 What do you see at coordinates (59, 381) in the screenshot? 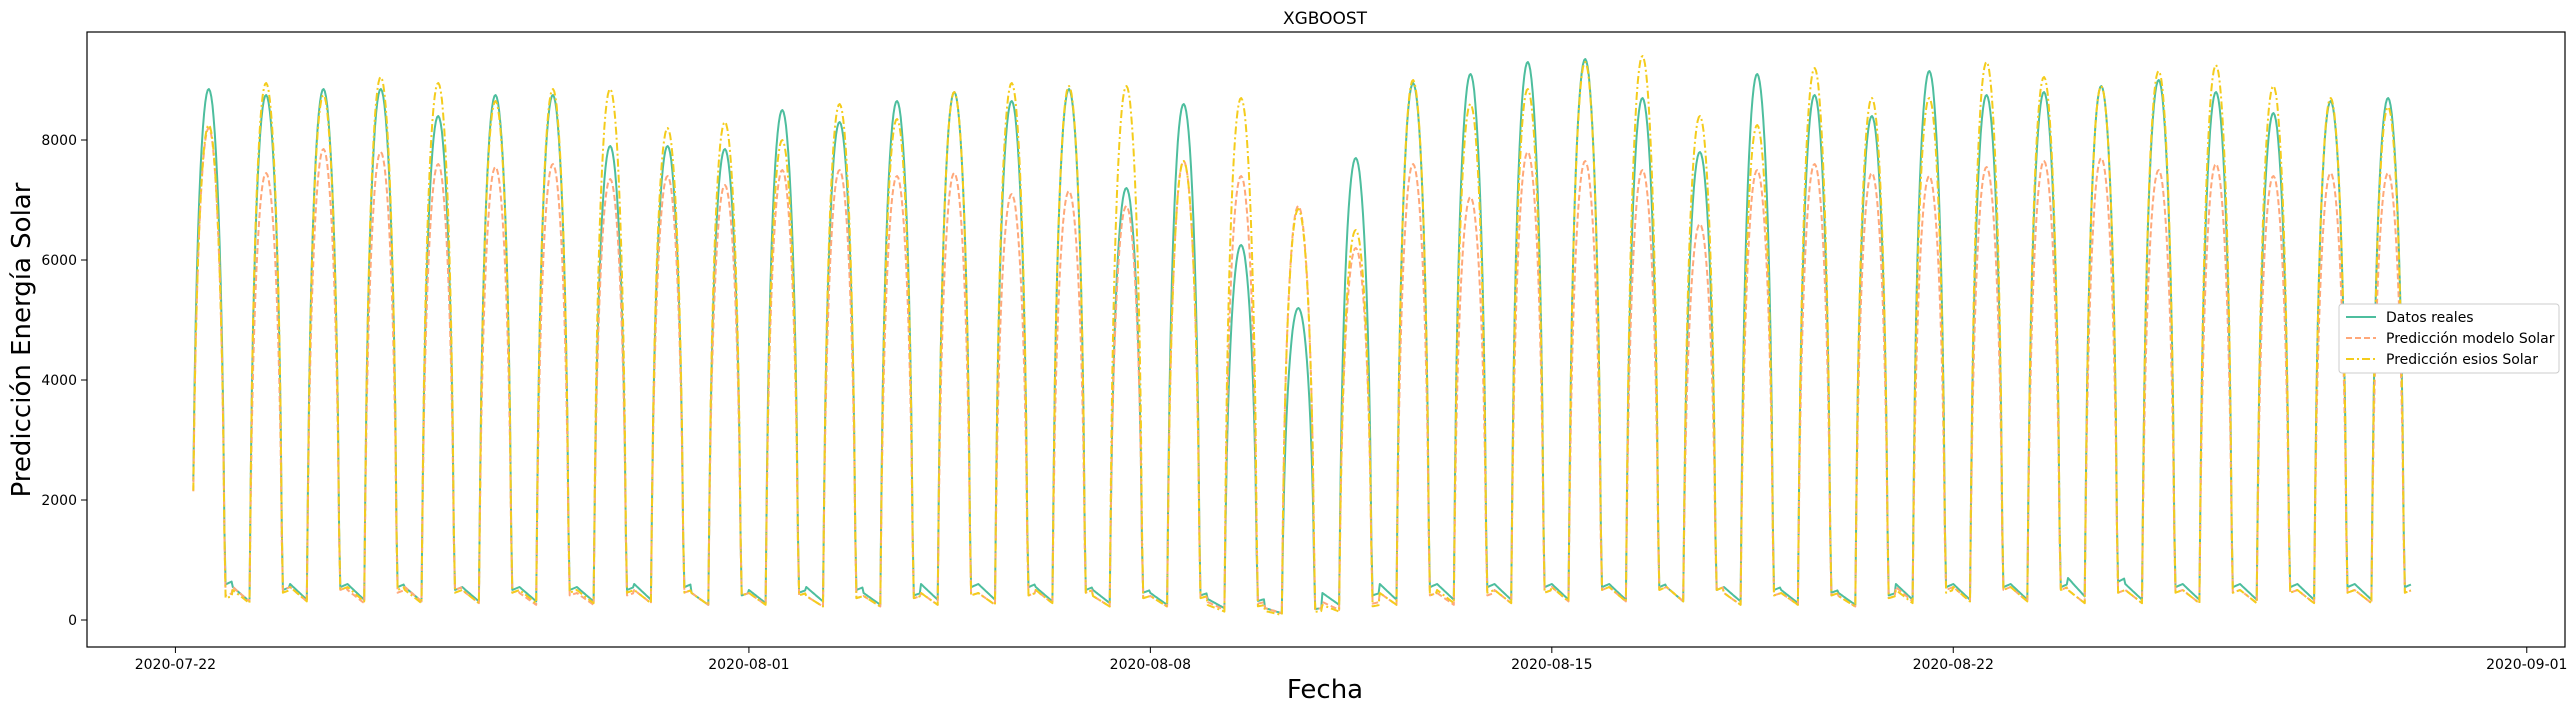
I see `y-tick-label: 4000` at bounding box center [59, 381].